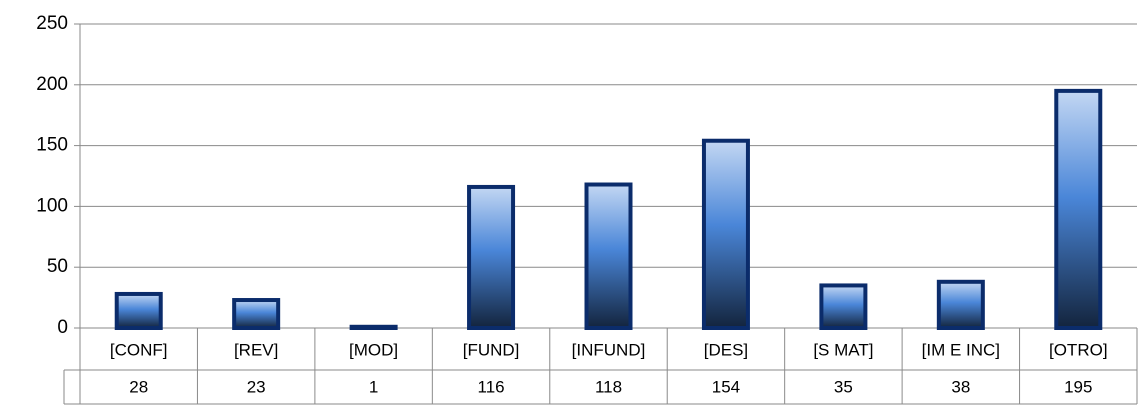 The width and height of the screenshot is (1147, 405). Describe the element at coordinates (843, 349) in the screenshot. I see `x-tick-label: [S MAT]` at that location.